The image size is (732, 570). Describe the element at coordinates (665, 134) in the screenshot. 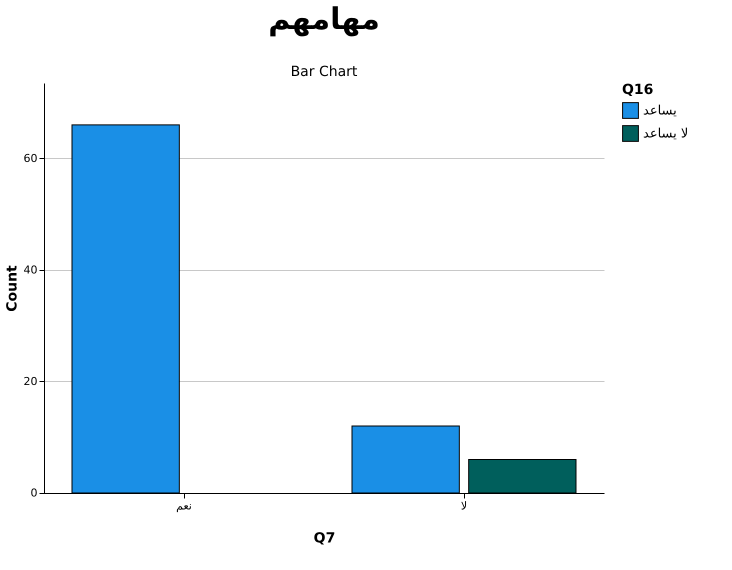

I see `legend-label: لا يساعد` at that location.